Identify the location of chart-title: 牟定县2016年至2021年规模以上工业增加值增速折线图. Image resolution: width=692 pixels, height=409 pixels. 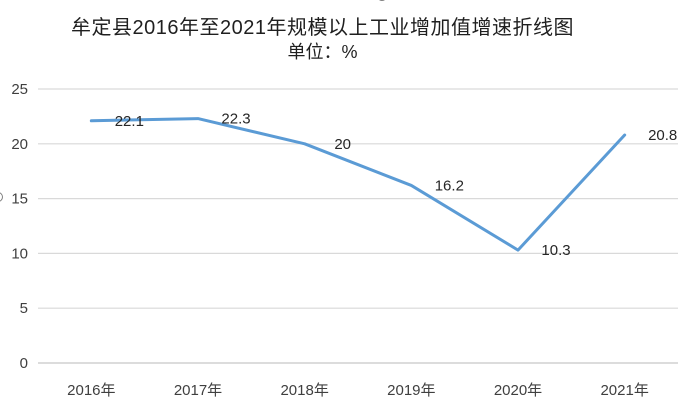
(322, 28).